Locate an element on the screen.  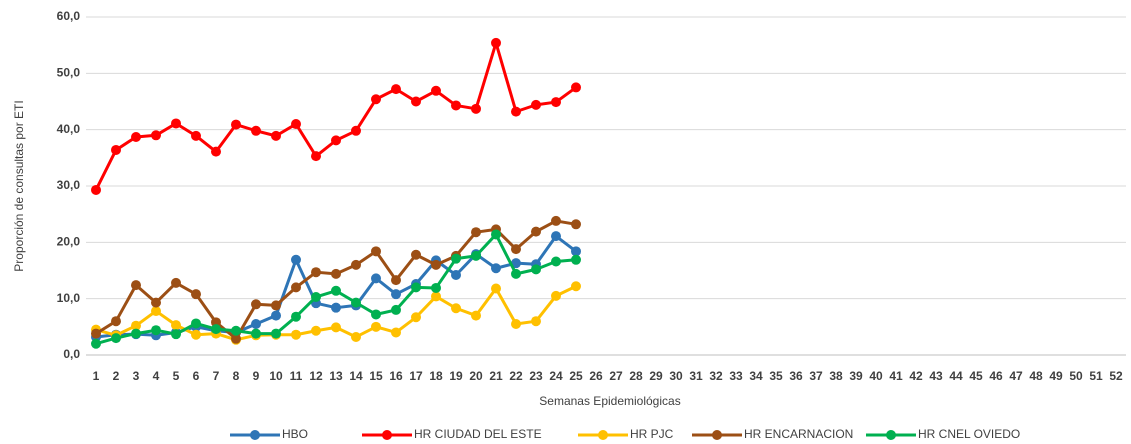
x-tick-label: 41 is located at coordinates (896, 376).